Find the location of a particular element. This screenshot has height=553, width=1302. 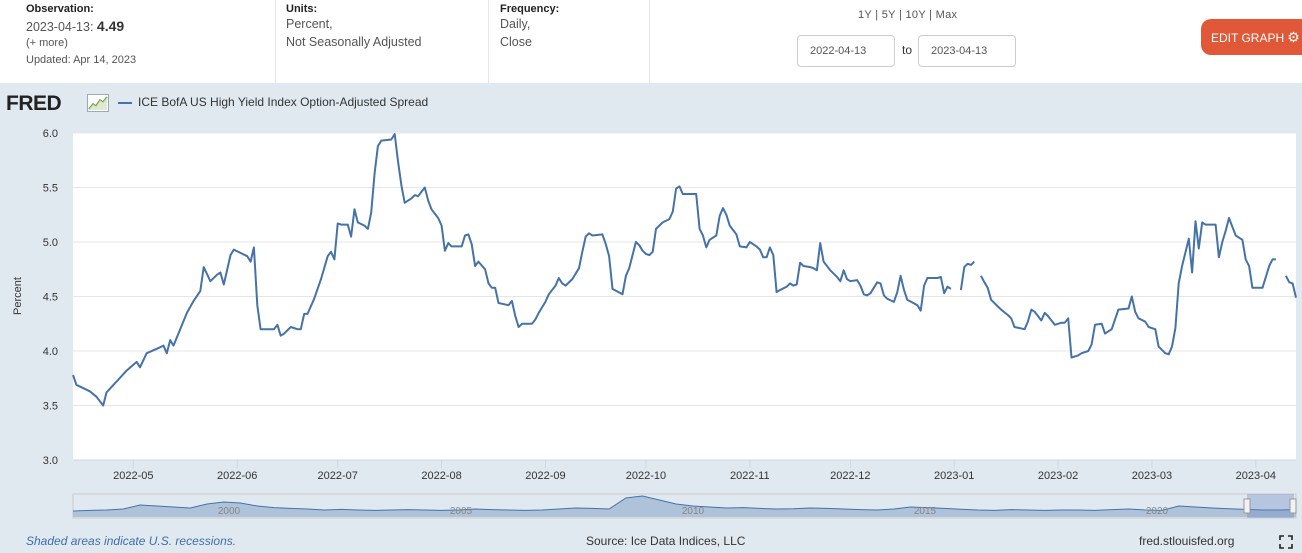

navigator-tick-label: 2015 is located at coordinates (925, 511).